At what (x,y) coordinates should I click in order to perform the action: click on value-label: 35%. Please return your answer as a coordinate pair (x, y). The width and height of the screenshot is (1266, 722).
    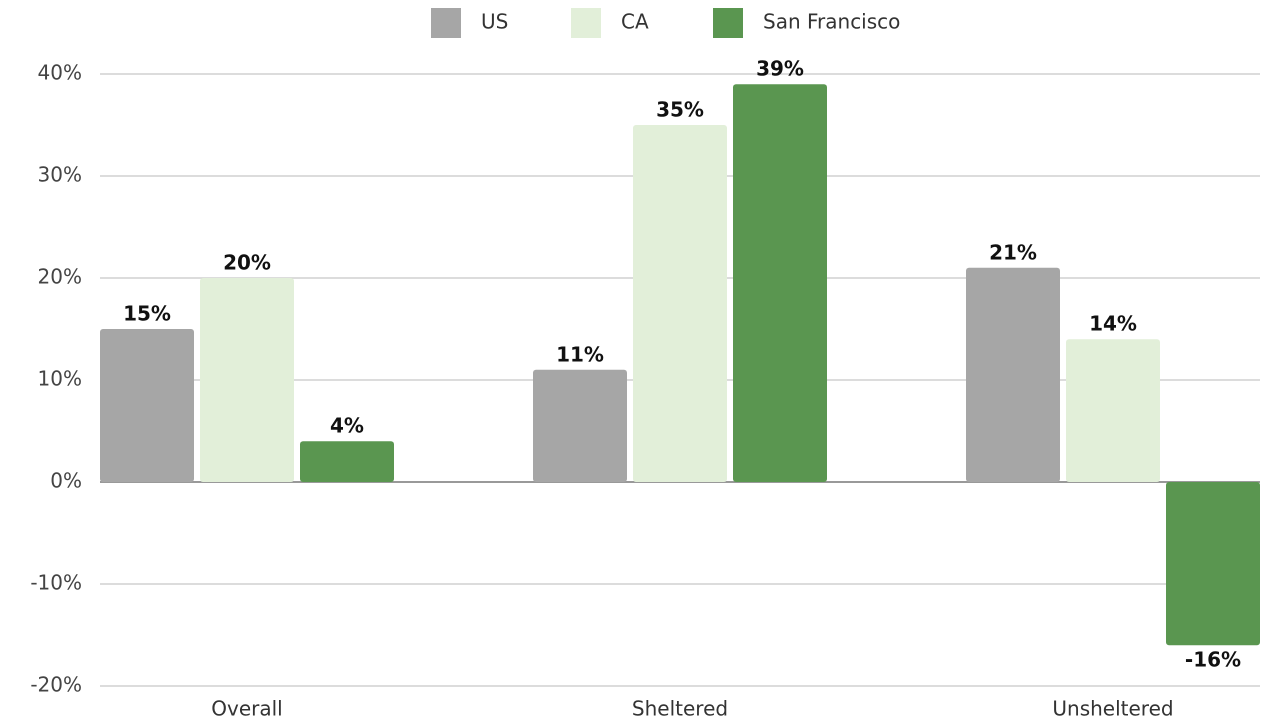
    Looking at the image, I should click on (680, 110).